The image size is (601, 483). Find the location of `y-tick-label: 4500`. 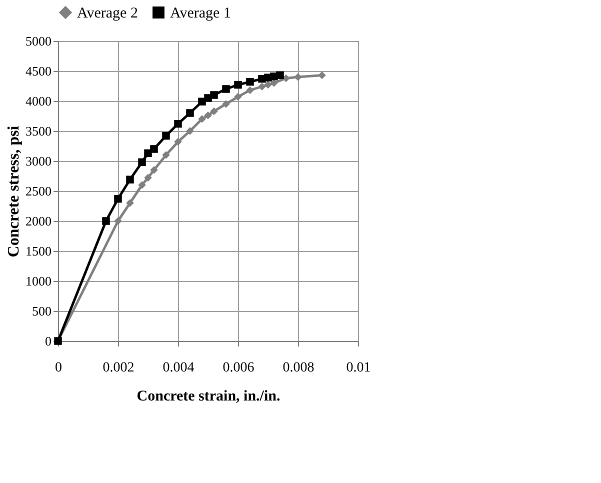

y-tick-label: 4500 is located at coordinates (39, 71).